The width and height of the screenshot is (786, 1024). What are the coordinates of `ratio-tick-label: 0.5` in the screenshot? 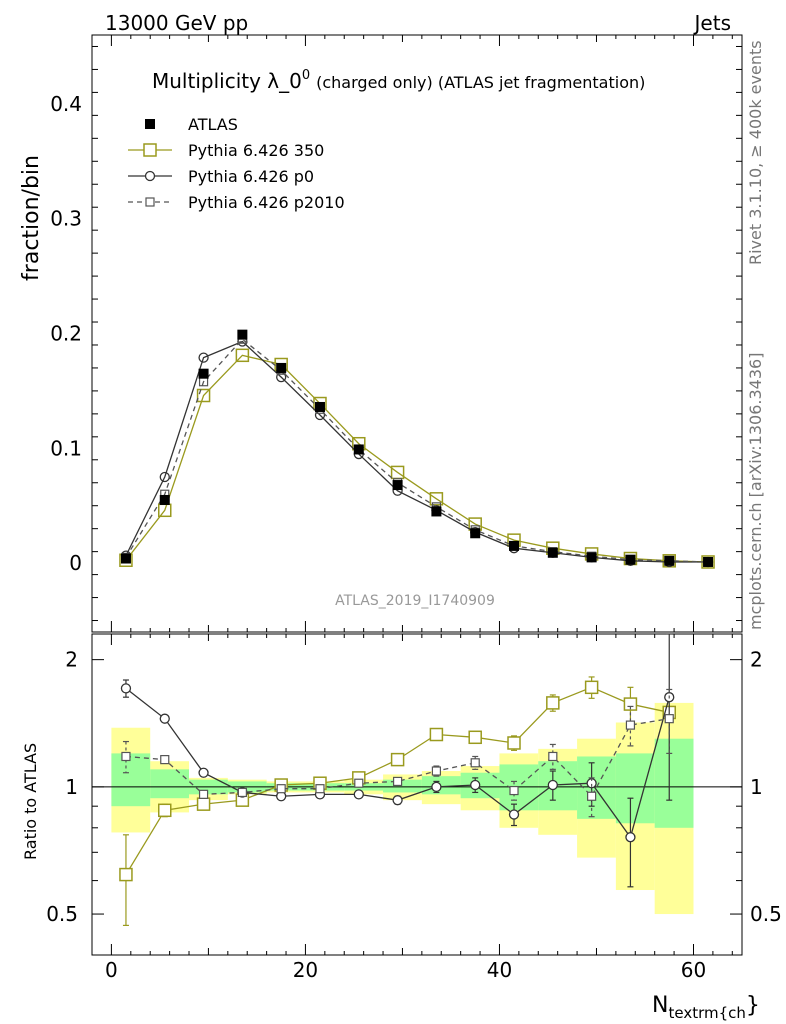 It's located at (62, 914).